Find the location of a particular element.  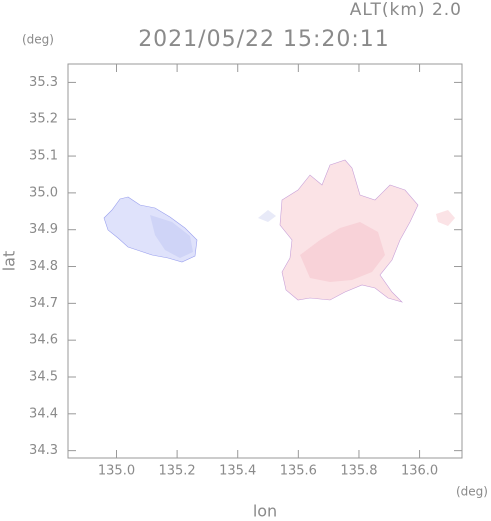

altitude-label: ALT(km) 2.0 is located at coordinates (406, 10).